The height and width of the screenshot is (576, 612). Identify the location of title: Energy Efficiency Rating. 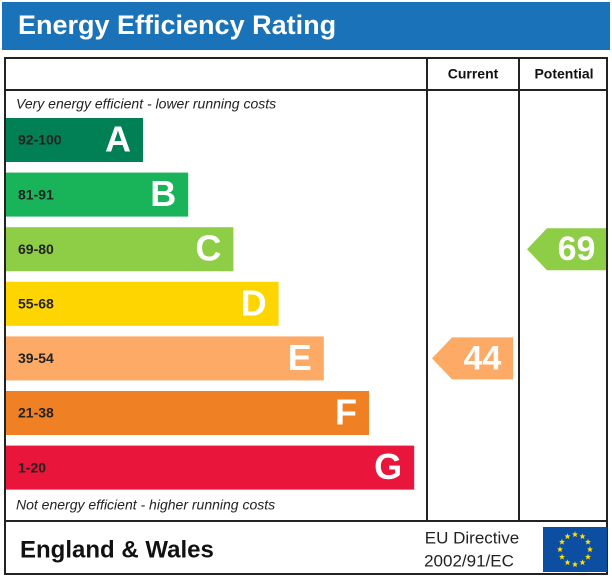
(177, 25).